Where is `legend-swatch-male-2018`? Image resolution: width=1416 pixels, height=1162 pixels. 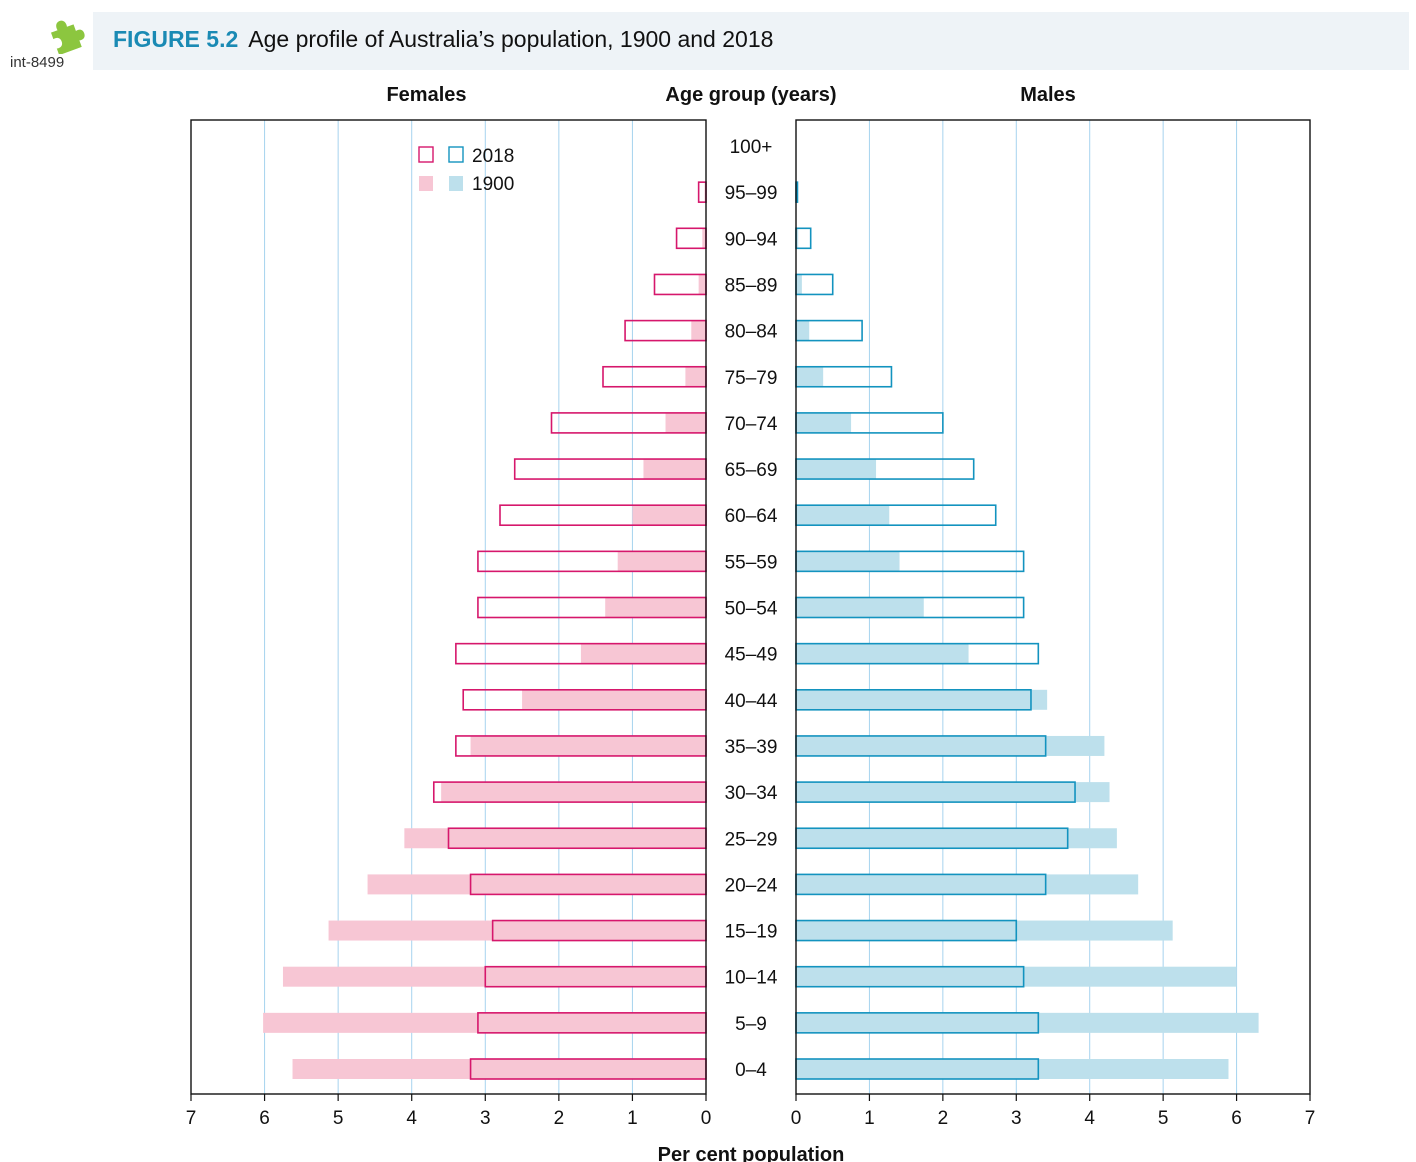 legend-swatch-male-2018 is located at coordinates (456, 154).